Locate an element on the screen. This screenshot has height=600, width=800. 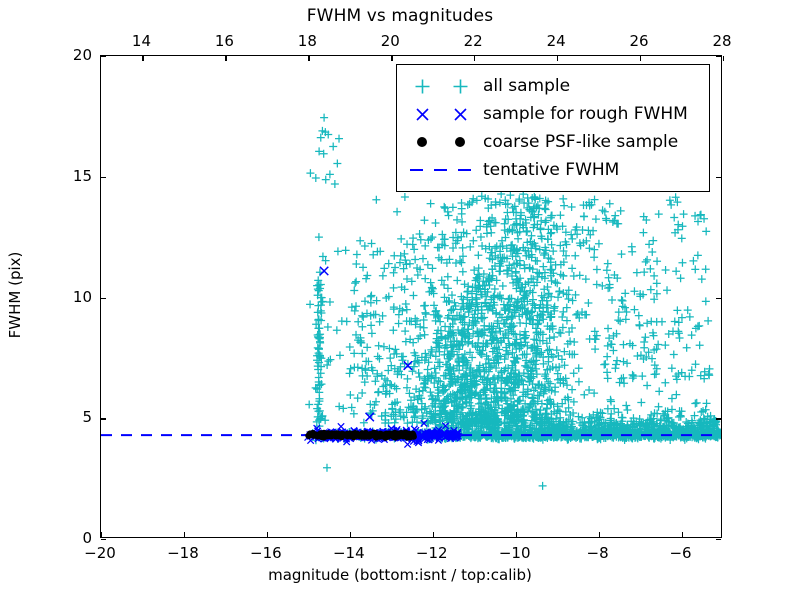
legend-label-tentative-fwhm: tentative FWHM is located at coordinates (551, 170).